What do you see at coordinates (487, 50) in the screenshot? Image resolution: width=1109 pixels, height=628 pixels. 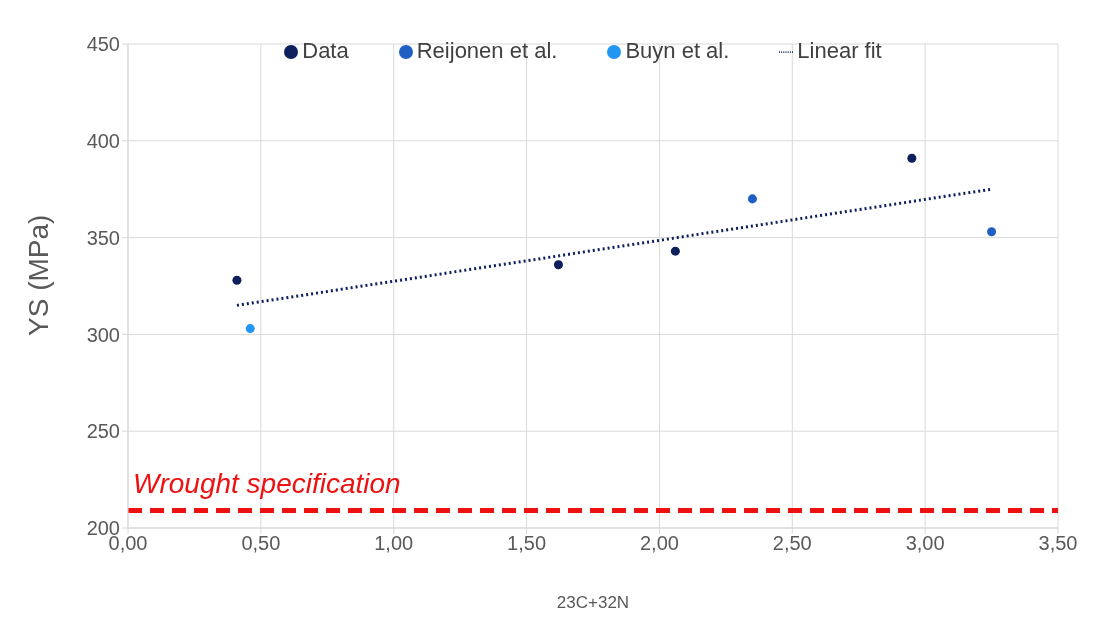 I see `legend-label: Reijonen et al.` at bounding box center [487, 50].